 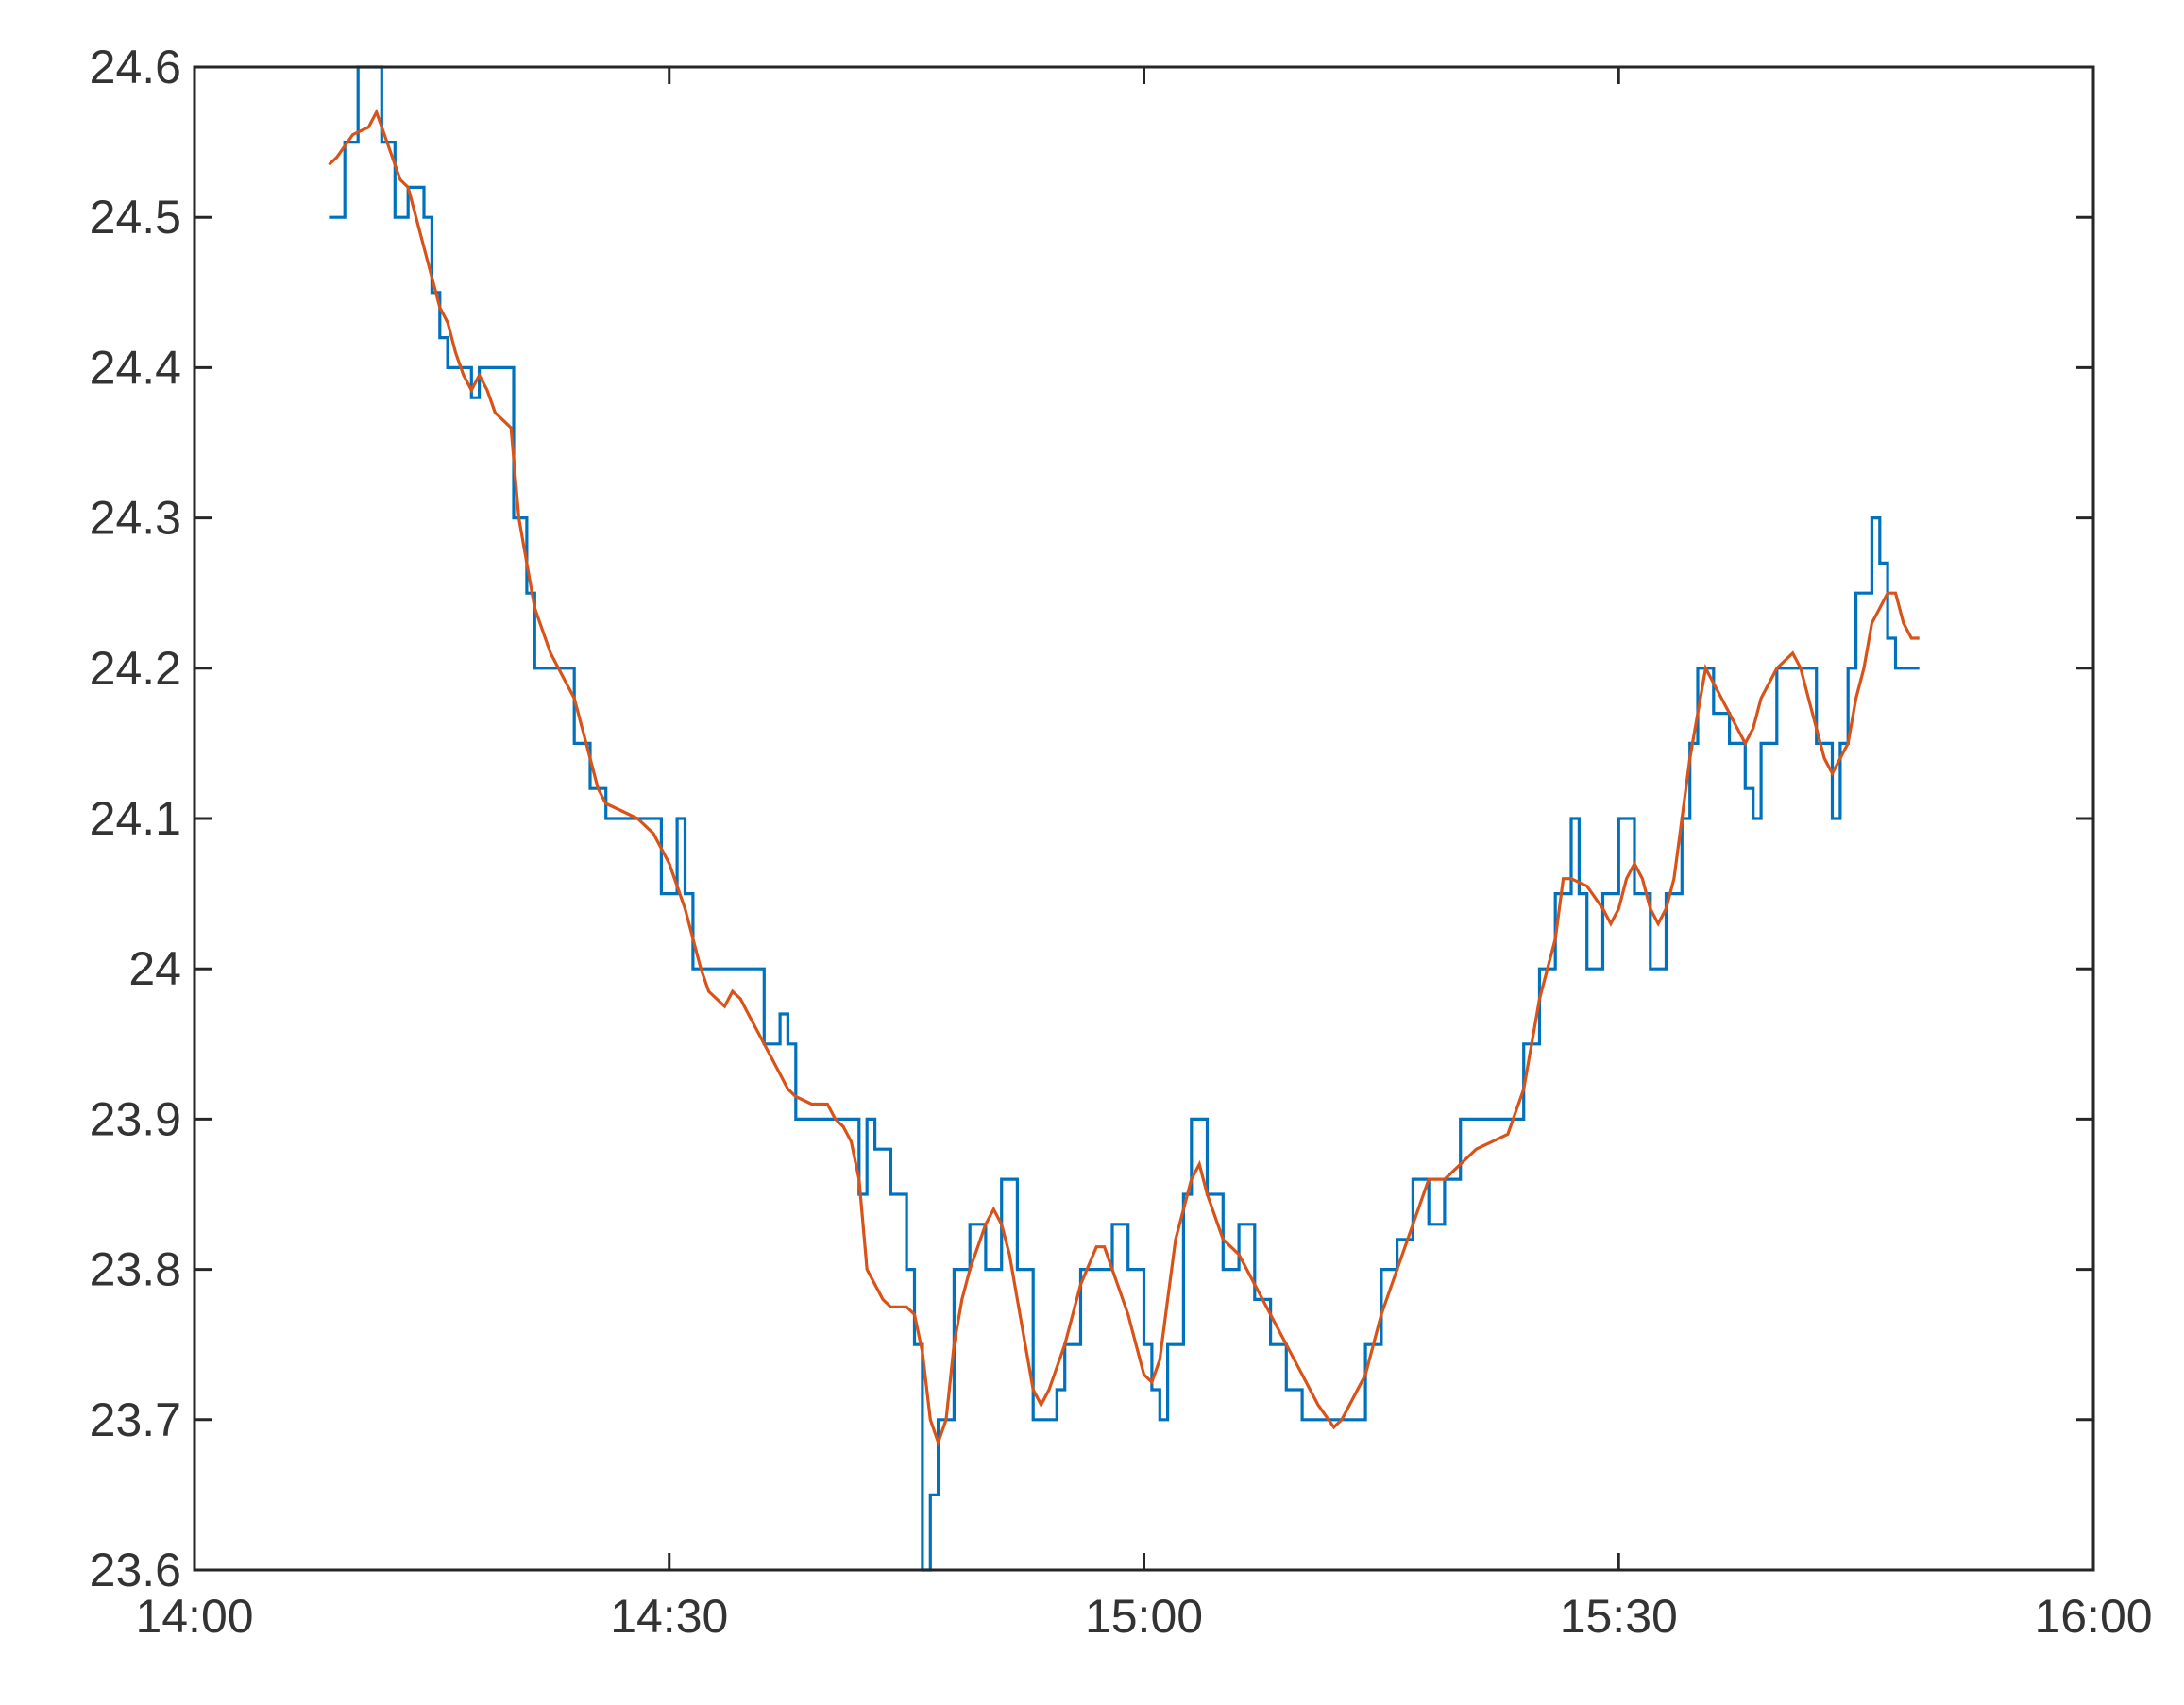 I want to click on x-tick-label: 15:00, so click(x=1144, y=1617).